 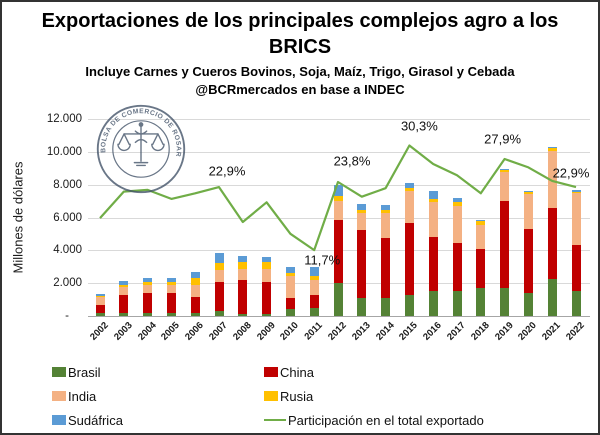 I want to click on data-label-2019: 27,9%, so click(x=503, y=139).